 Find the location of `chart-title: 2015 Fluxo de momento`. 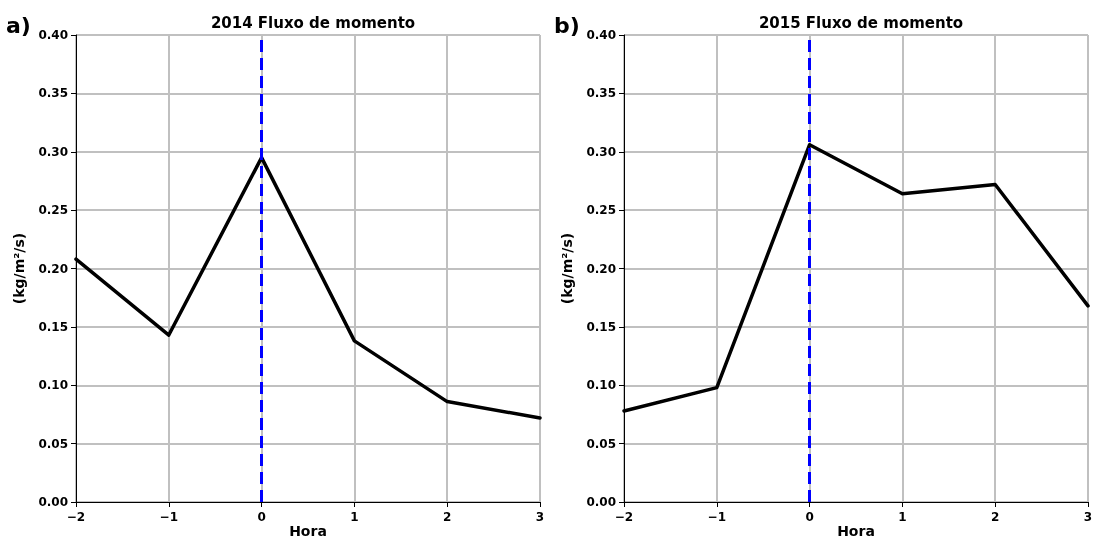

chart-title: 2015 Fluxo de momento is located at coordinates (861, 22).